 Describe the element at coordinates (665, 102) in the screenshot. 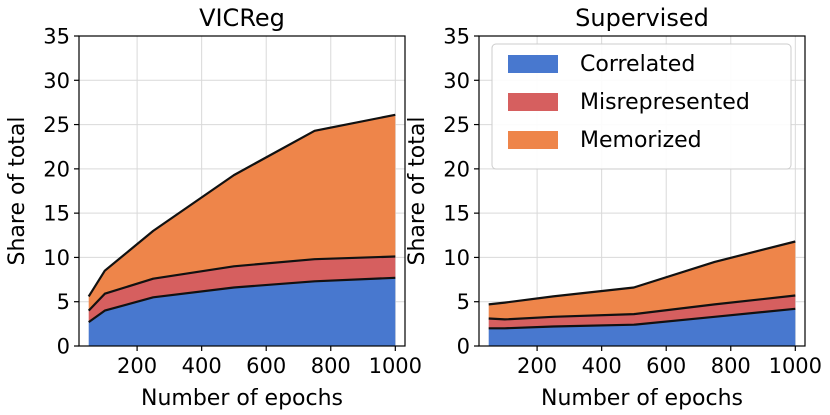

I see `legend-label-misrepresented: Misrepresented` at that location.